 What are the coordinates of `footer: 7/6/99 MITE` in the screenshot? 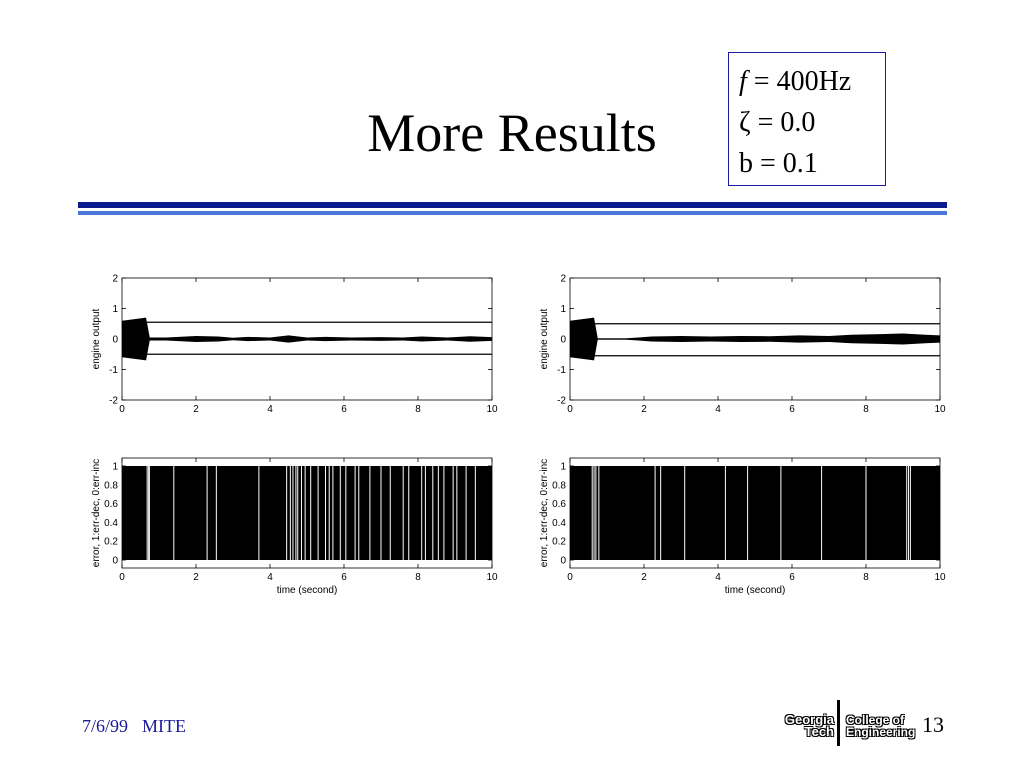 It's located at (134, 726).